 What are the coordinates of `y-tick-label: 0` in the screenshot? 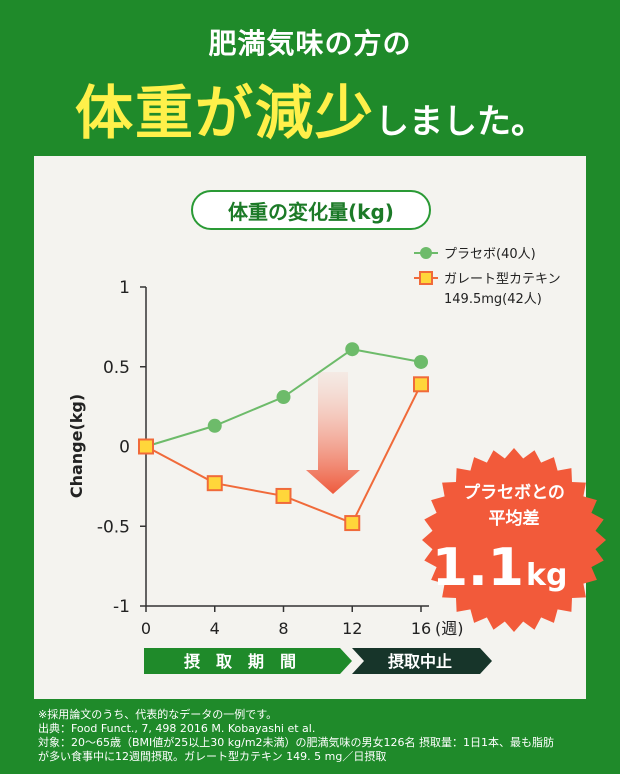 It's located at (124, 448).